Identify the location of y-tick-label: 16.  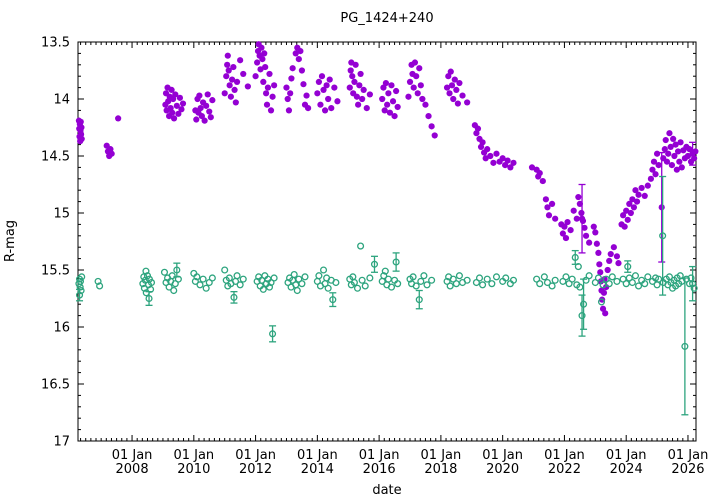
(61, 328).